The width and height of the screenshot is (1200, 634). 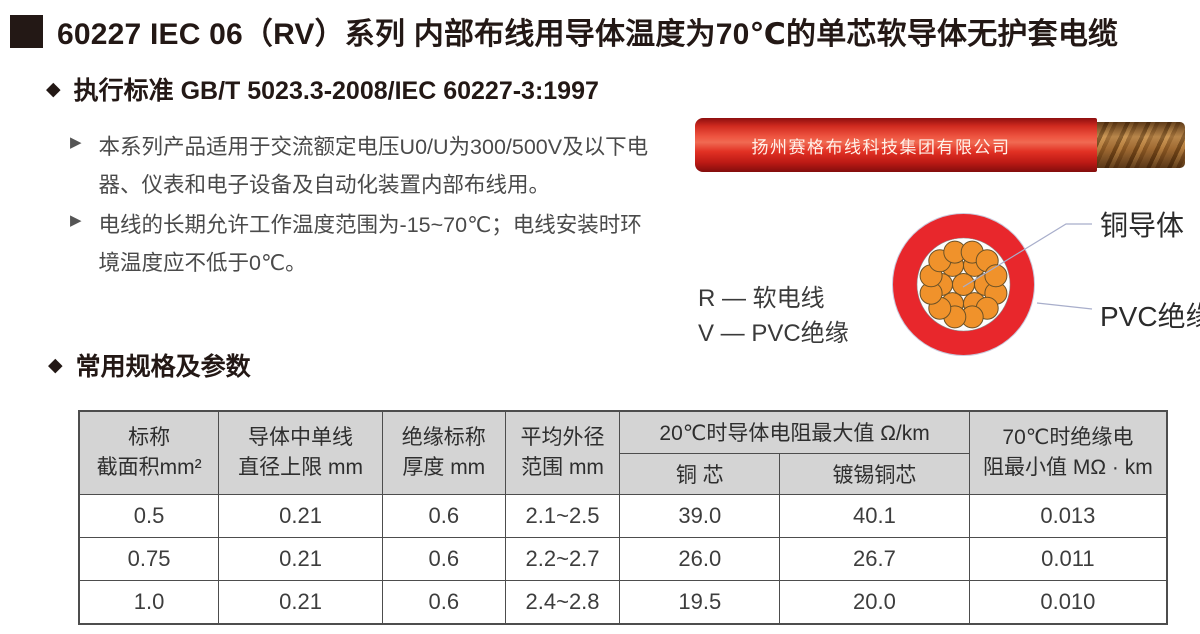 I want to click on cable-cross-section-diagram, so click(x=963, y=284).